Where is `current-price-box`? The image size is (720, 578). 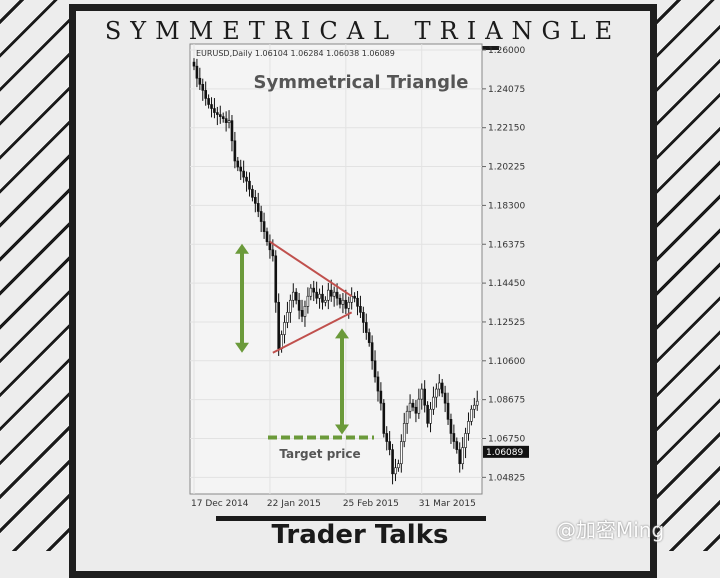 current-price-box is located at coordinates (506, 451).